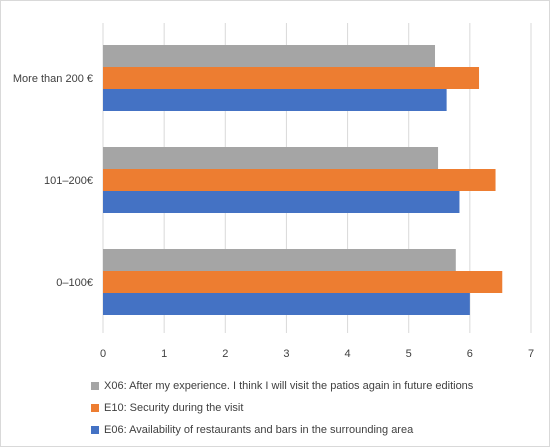 The image size is (550, 447). What do you see at coordinates (53, 79) in the screenshot?
I see `category-label-0: More than 200 €` at bounding box center [53, 79].